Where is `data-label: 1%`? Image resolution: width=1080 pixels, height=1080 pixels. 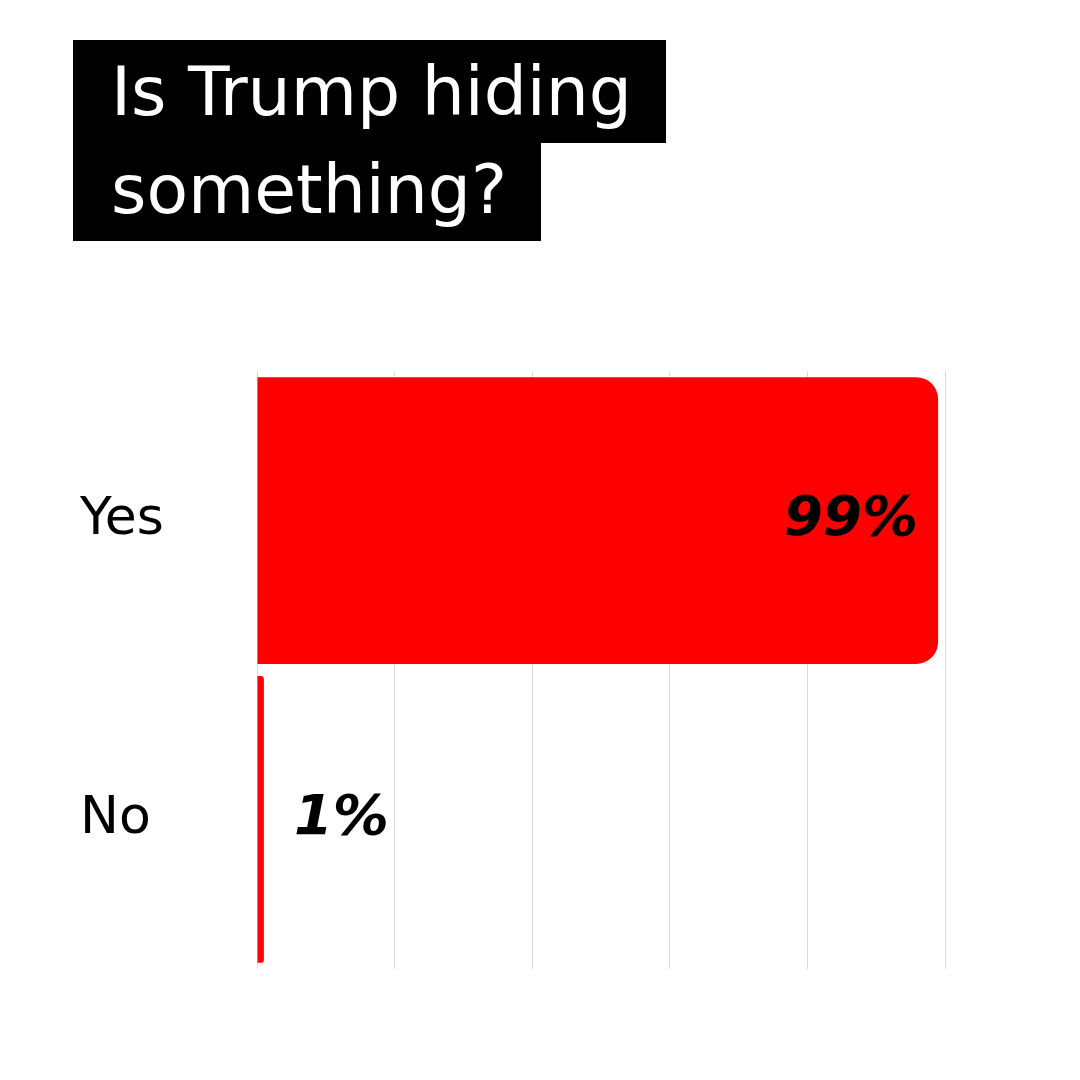 data-label: 1% is located at coordinates (341, 814).